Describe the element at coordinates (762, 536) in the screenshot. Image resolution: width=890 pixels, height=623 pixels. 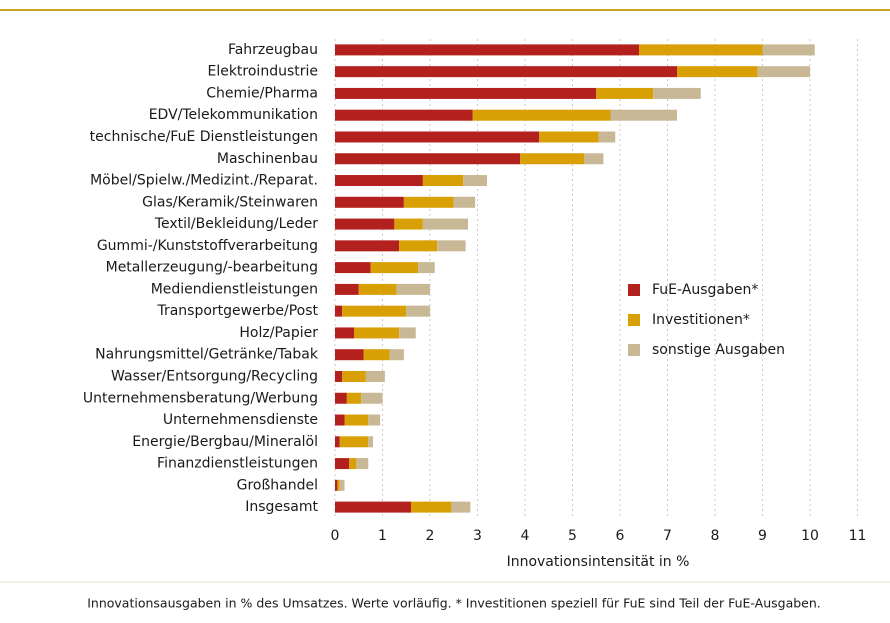
I see `x-tick-label: 9` at that location.